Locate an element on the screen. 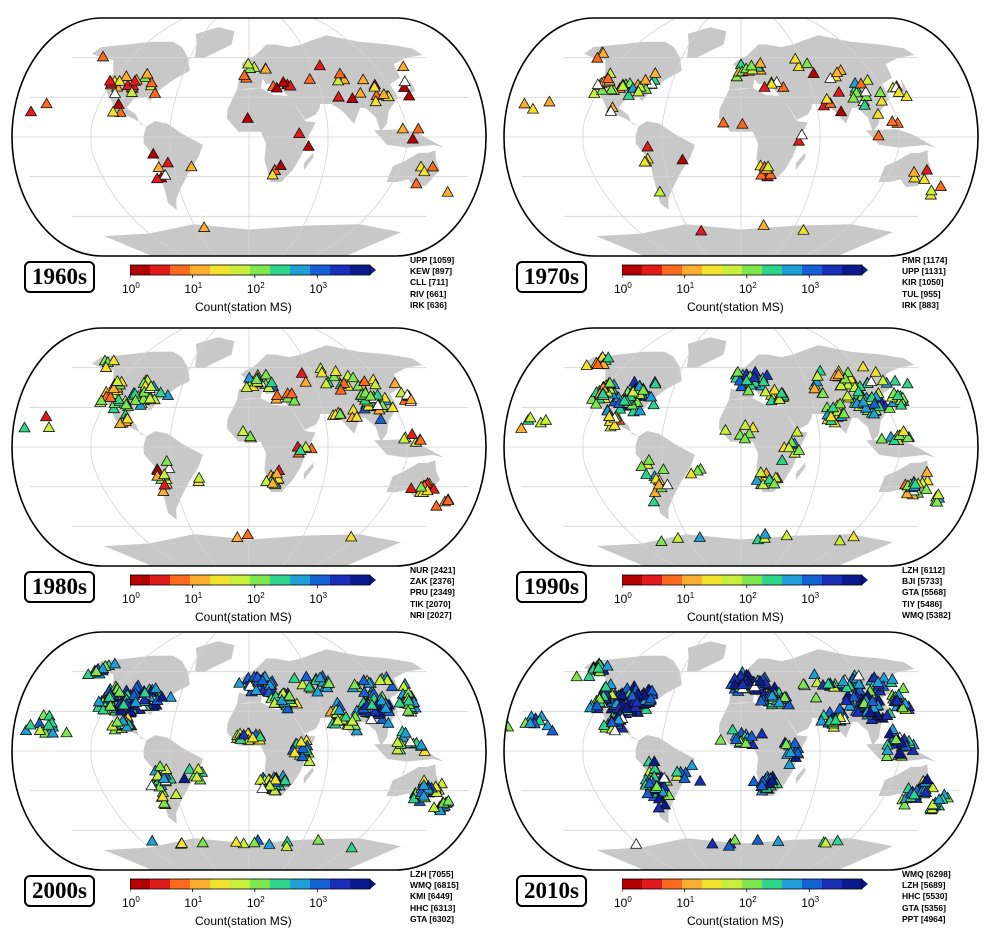 The height and width of the screenshot is (932, 987). colorbar-tick-label: 10³ is located at coordinates (810, 902).